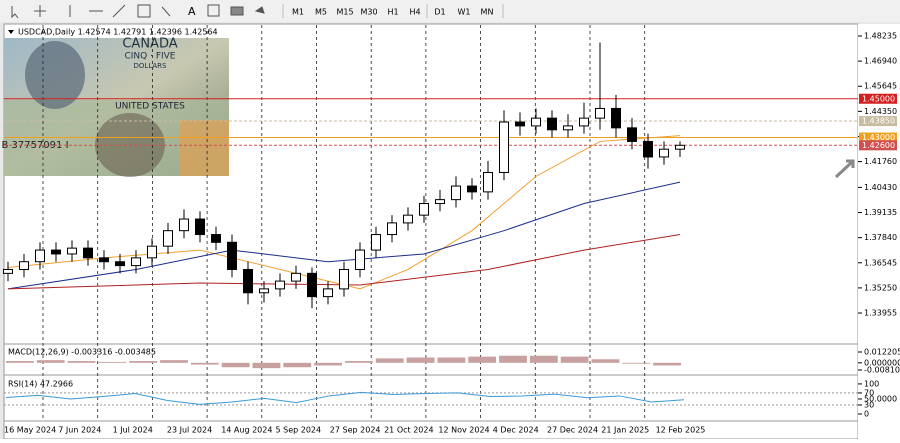 This screenshot has width=900, height=443. What do you see at coordinates (880, 237) in the screenshot?
I see `y-tick-label: 1.37840` at bounding box center [880, 237].